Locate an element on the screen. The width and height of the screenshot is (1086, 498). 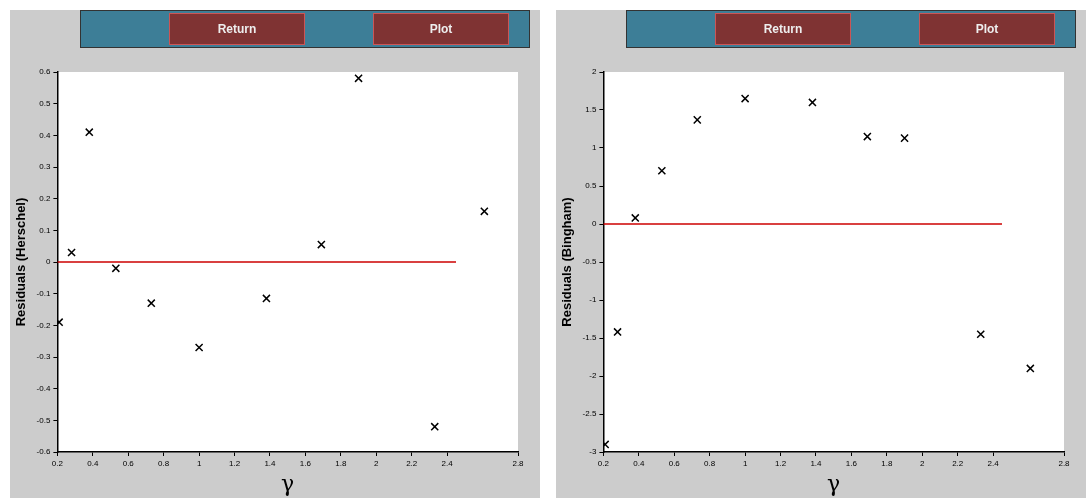
y-tick-label: 0.1 is located at coordinates (45, 230).